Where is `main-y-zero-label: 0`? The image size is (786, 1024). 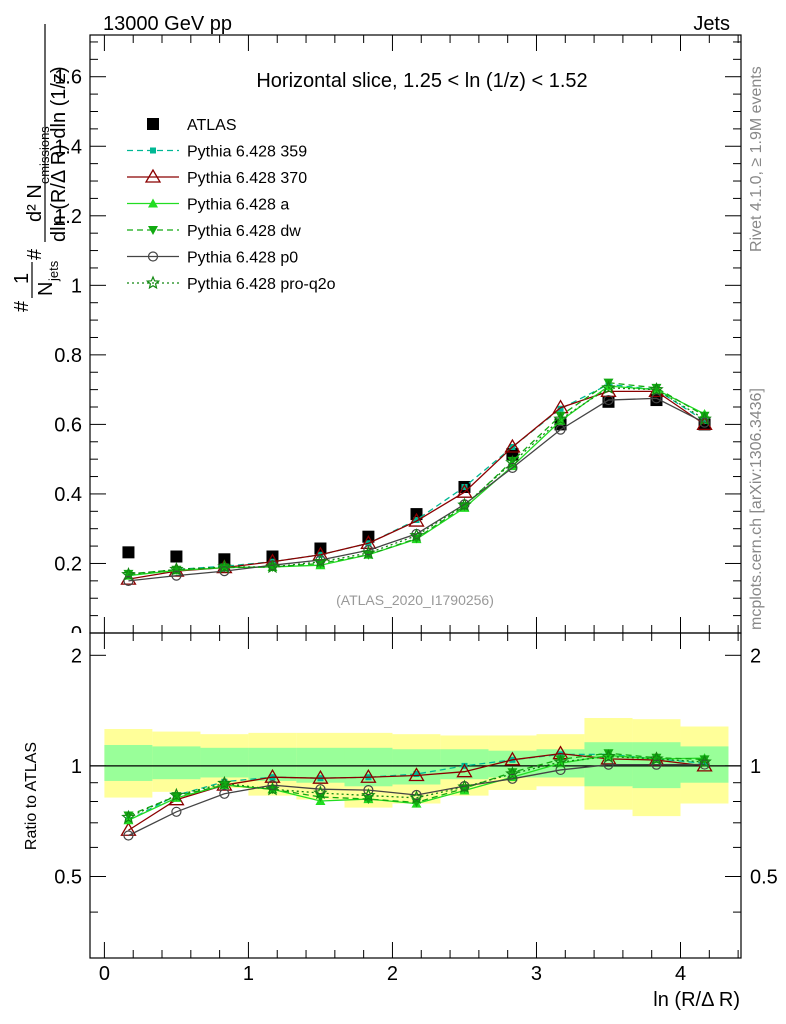 main-y-zero-label: 0 is located at coordinates (76, 634).